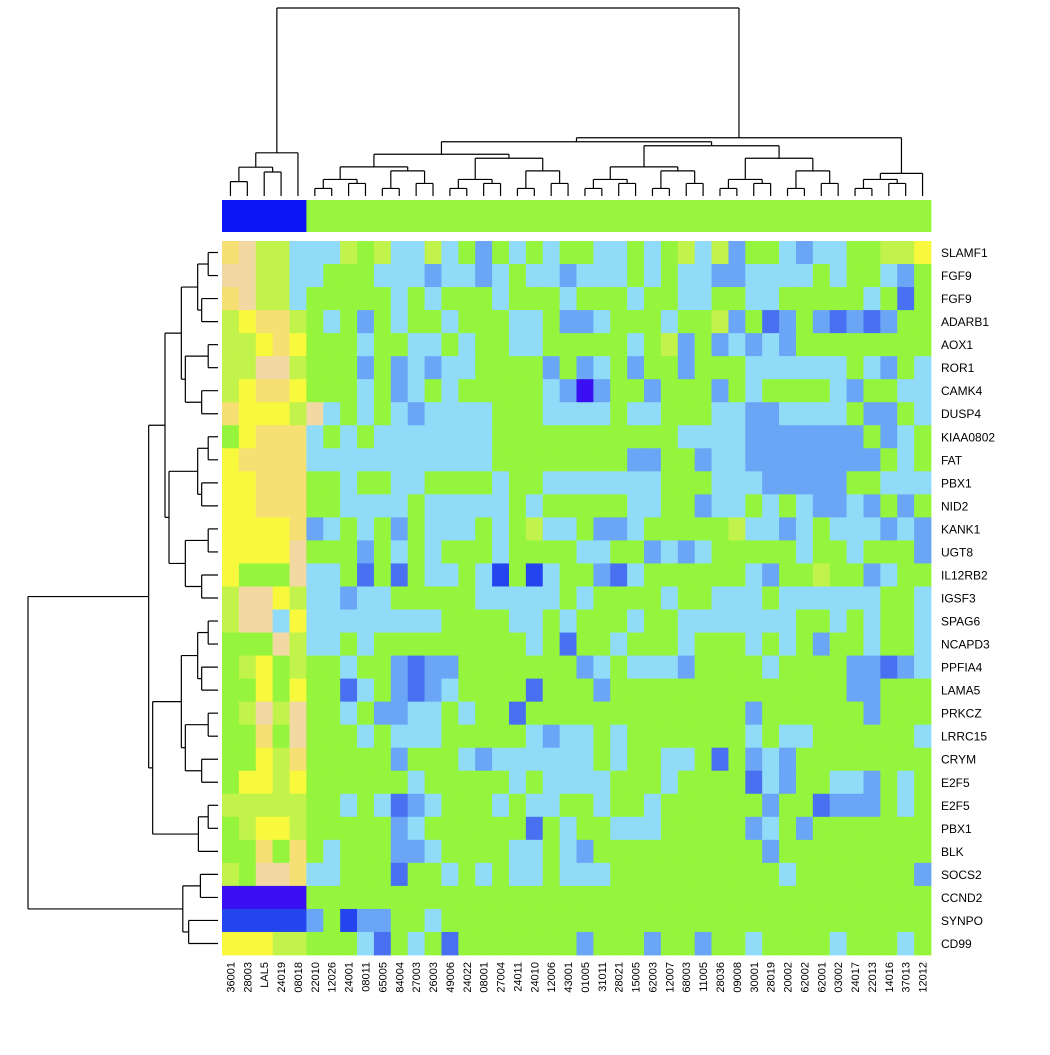  I want to click on column-label: 09008, so click(738, 977).